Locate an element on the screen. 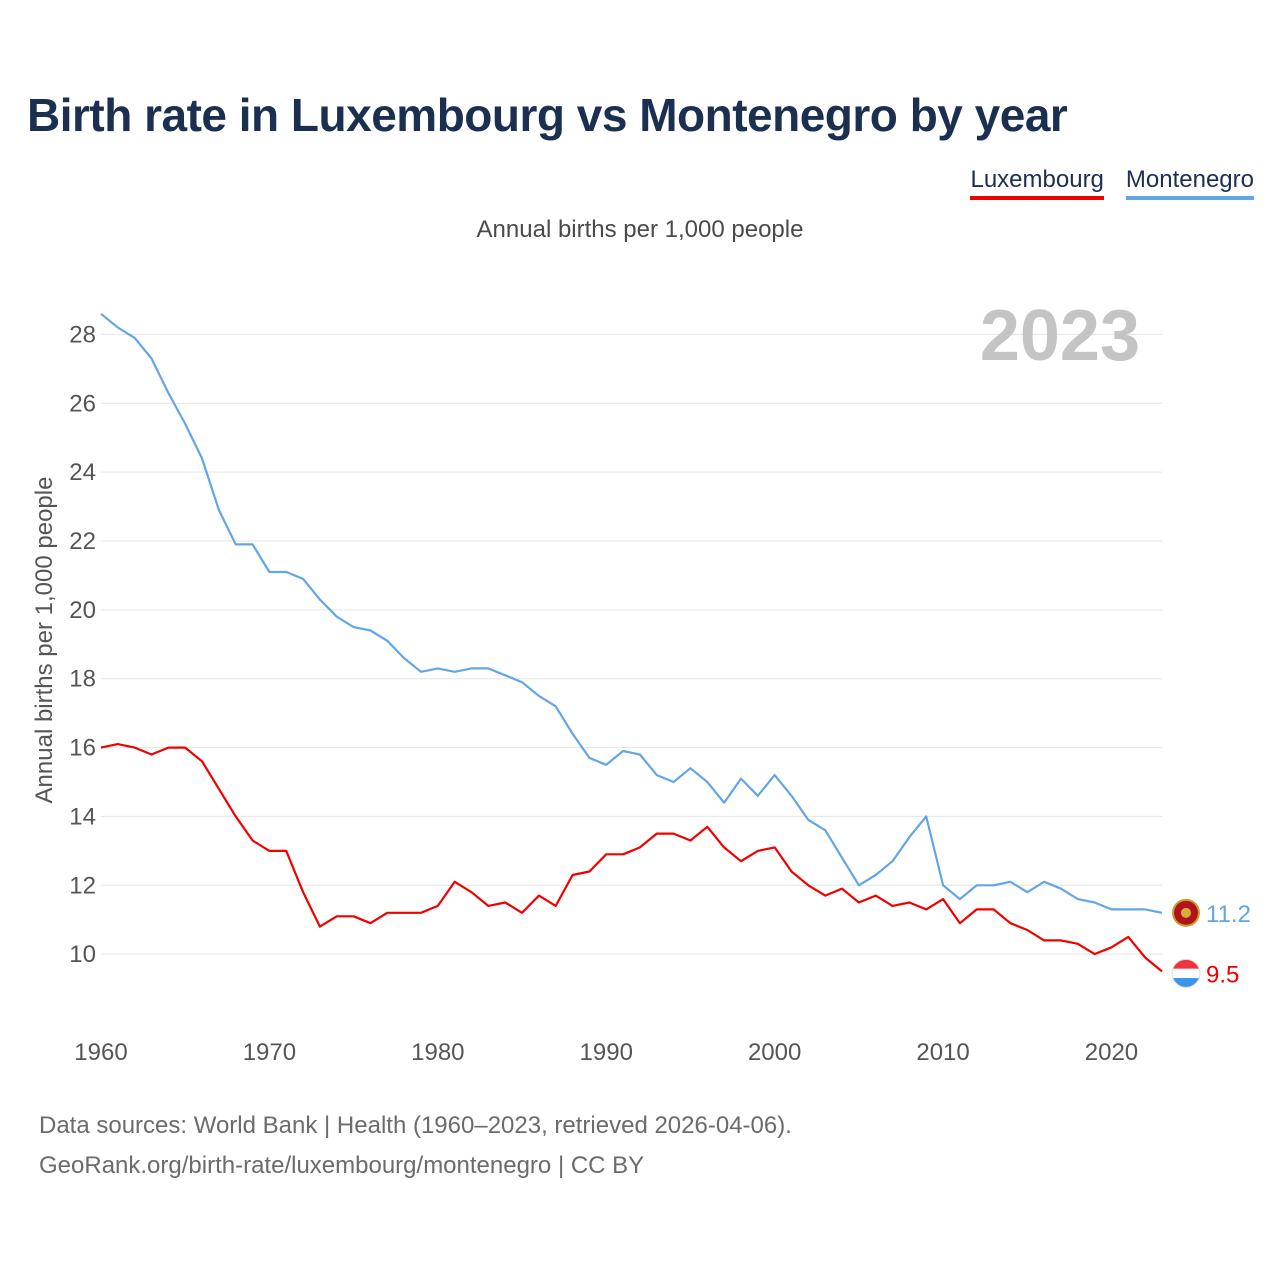 This screenshot has height=1280, width=1280. y-tick-label: 20 is located at coordinates (82, 610).